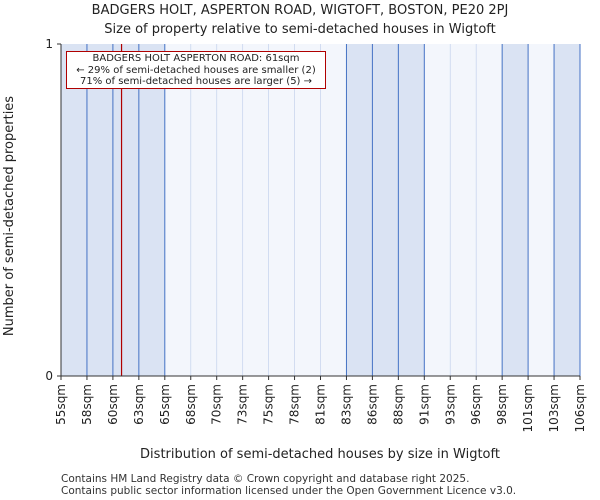 This screenshot has height=500, width=600. I want to click on bar-88sqm, so click(411, 210).